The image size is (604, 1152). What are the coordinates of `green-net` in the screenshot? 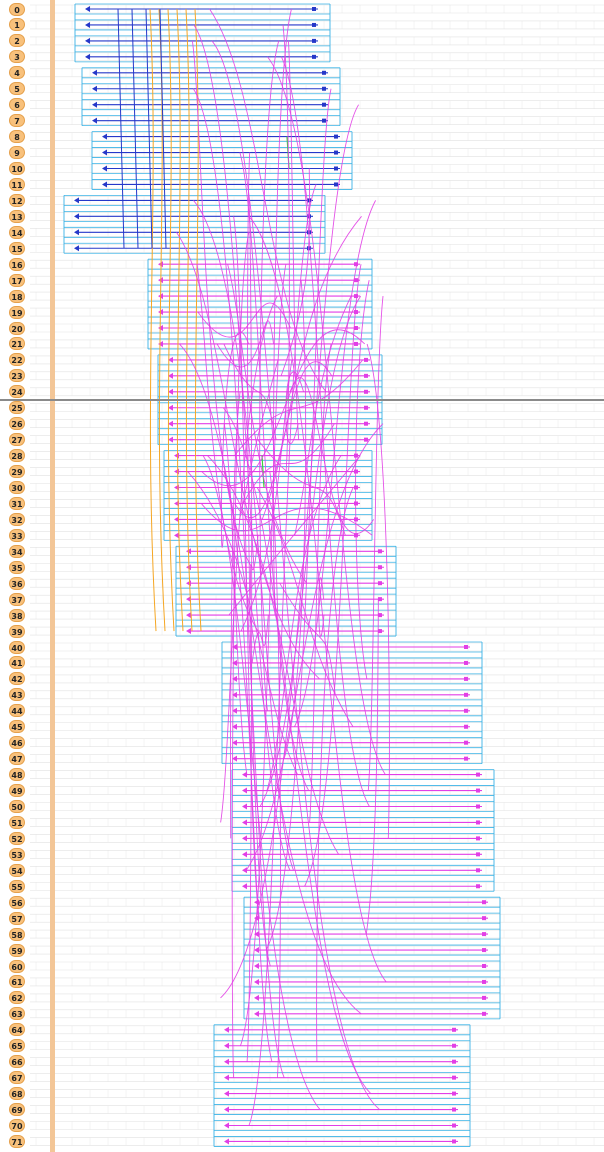 It's located at (263, 471).